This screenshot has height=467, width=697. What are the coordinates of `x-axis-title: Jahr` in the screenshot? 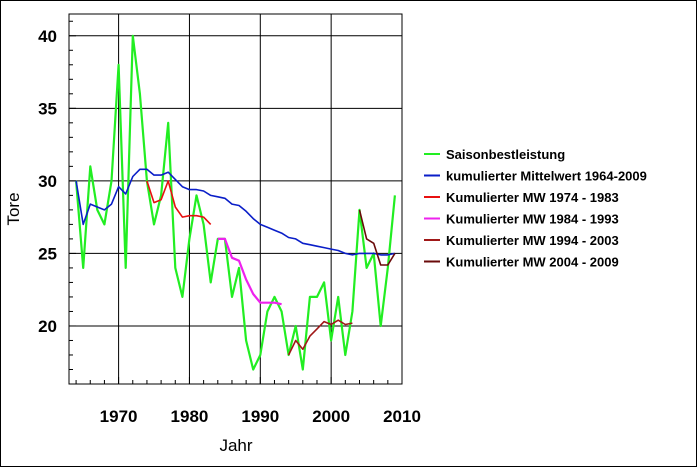 It's located at (235, 445).